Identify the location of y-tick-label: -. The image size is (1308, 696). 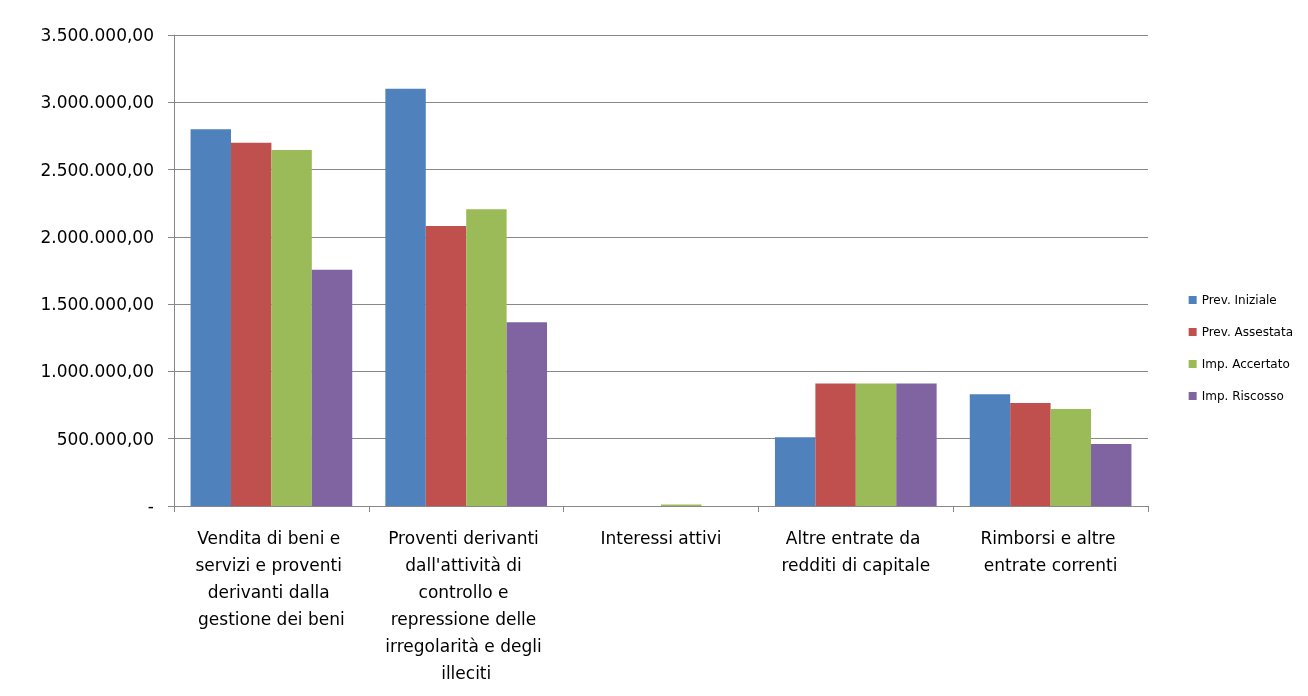
(150, 506).